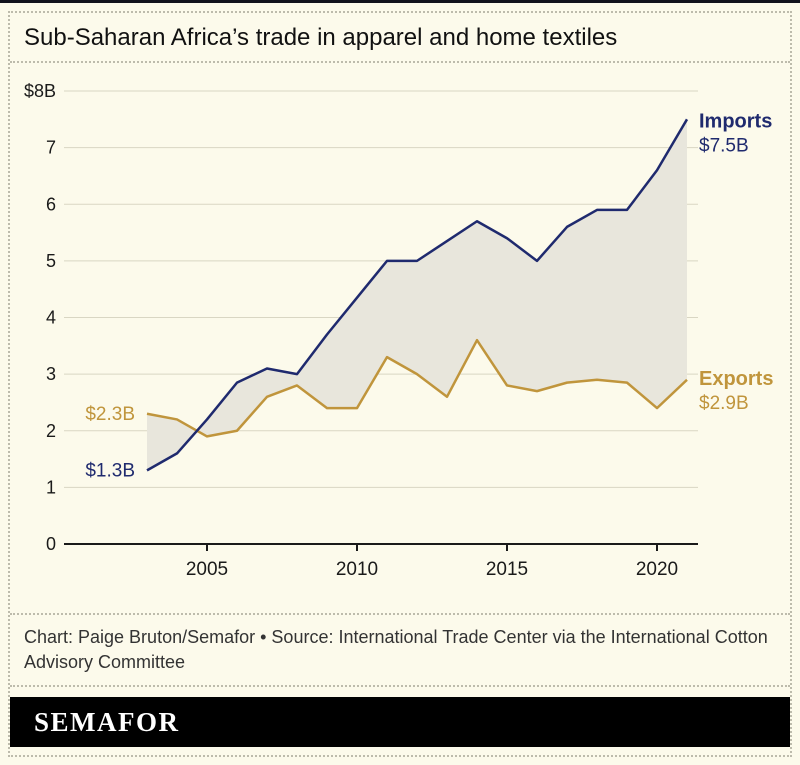 The height and width of the screenshot is (765, 800). I want to click on exports-start-value-label: $2.3B, so click(110, 414).